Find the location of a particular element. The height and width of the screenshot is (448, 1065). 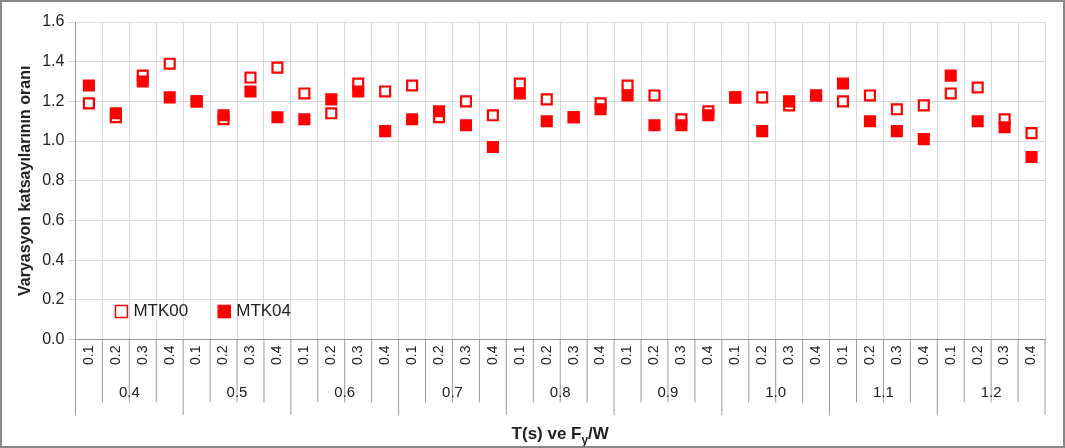

y-tick-label: 0.8 is located at coordinates (53, 180).